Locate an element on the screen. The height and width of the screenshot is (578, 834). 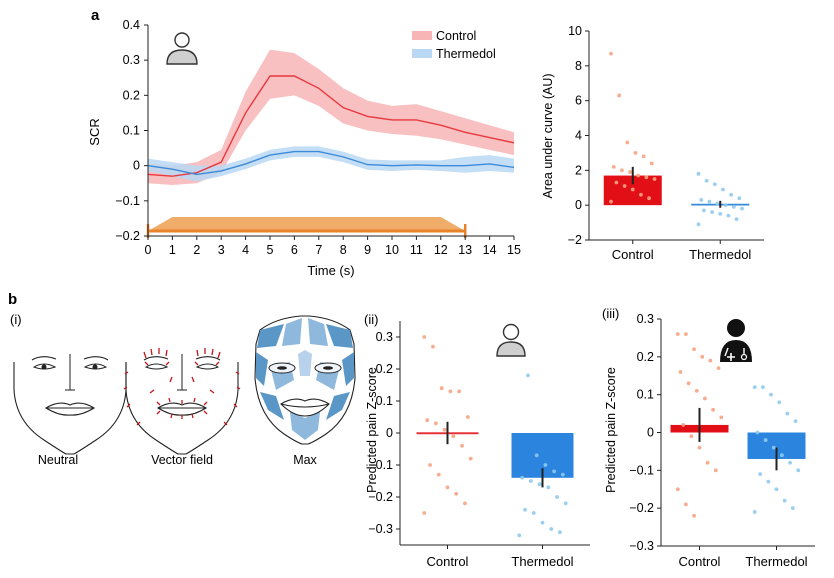
scr-x-tick-label: 0 is located at coordinates (148, 250).